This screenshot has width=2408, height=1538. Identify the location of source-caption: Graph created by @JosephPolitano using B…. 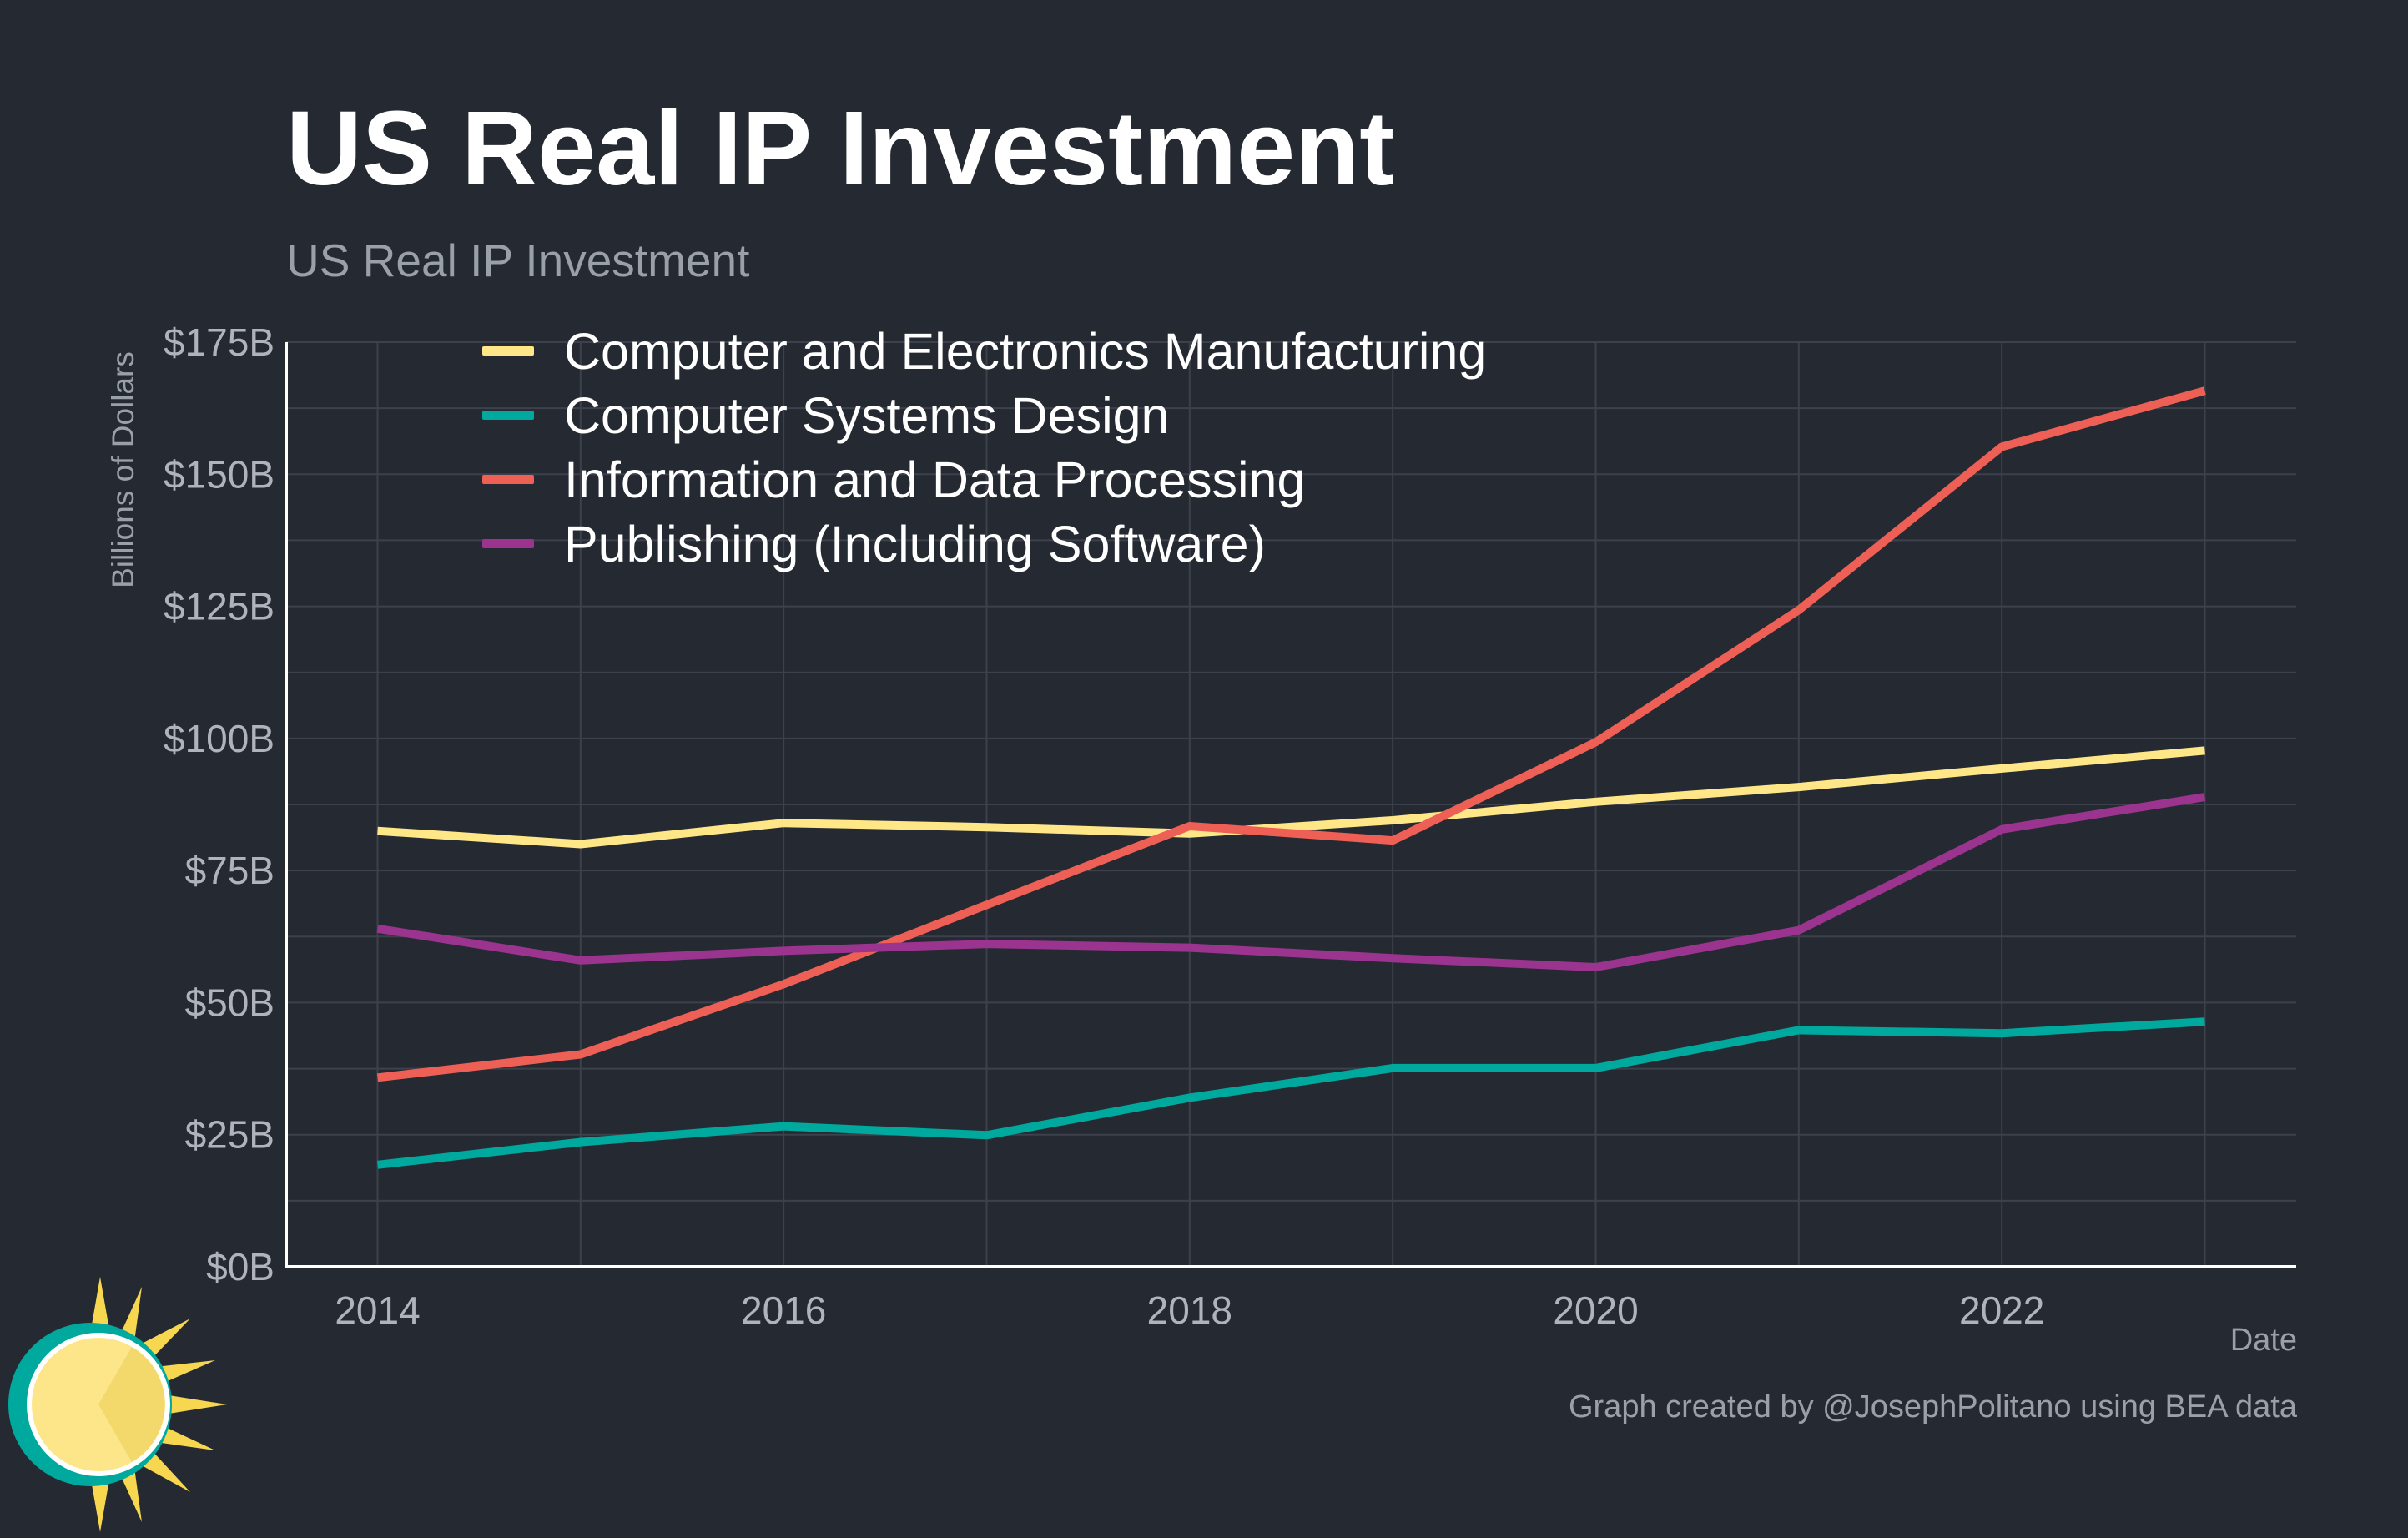
(1932, 1407).